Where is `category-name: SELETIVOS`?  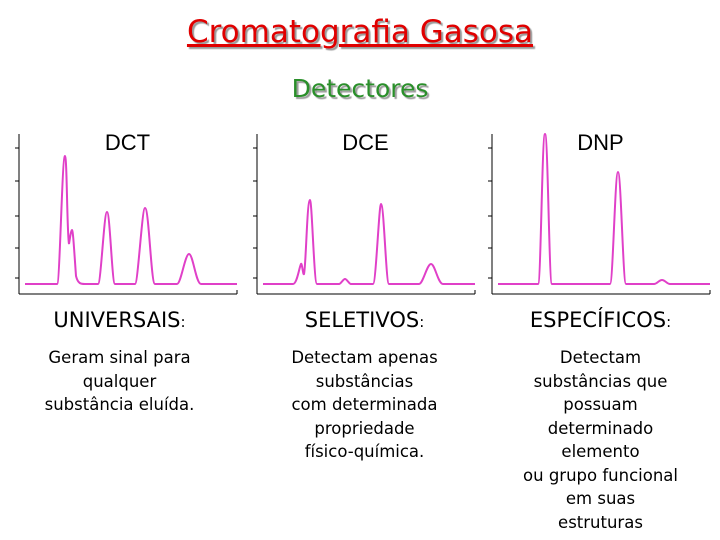
category-name: SELETIVOS is located at coordinates (362, 320).